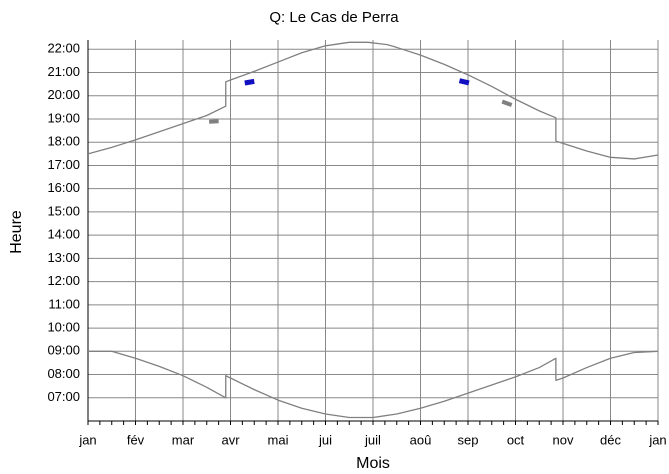 Image resolution: width=669 pixels, height=474 pixels. What do you see at coordinates (16, 232) in the screenshot?
I see `y-axis-label: Heure` at bounding box center [16, 232].